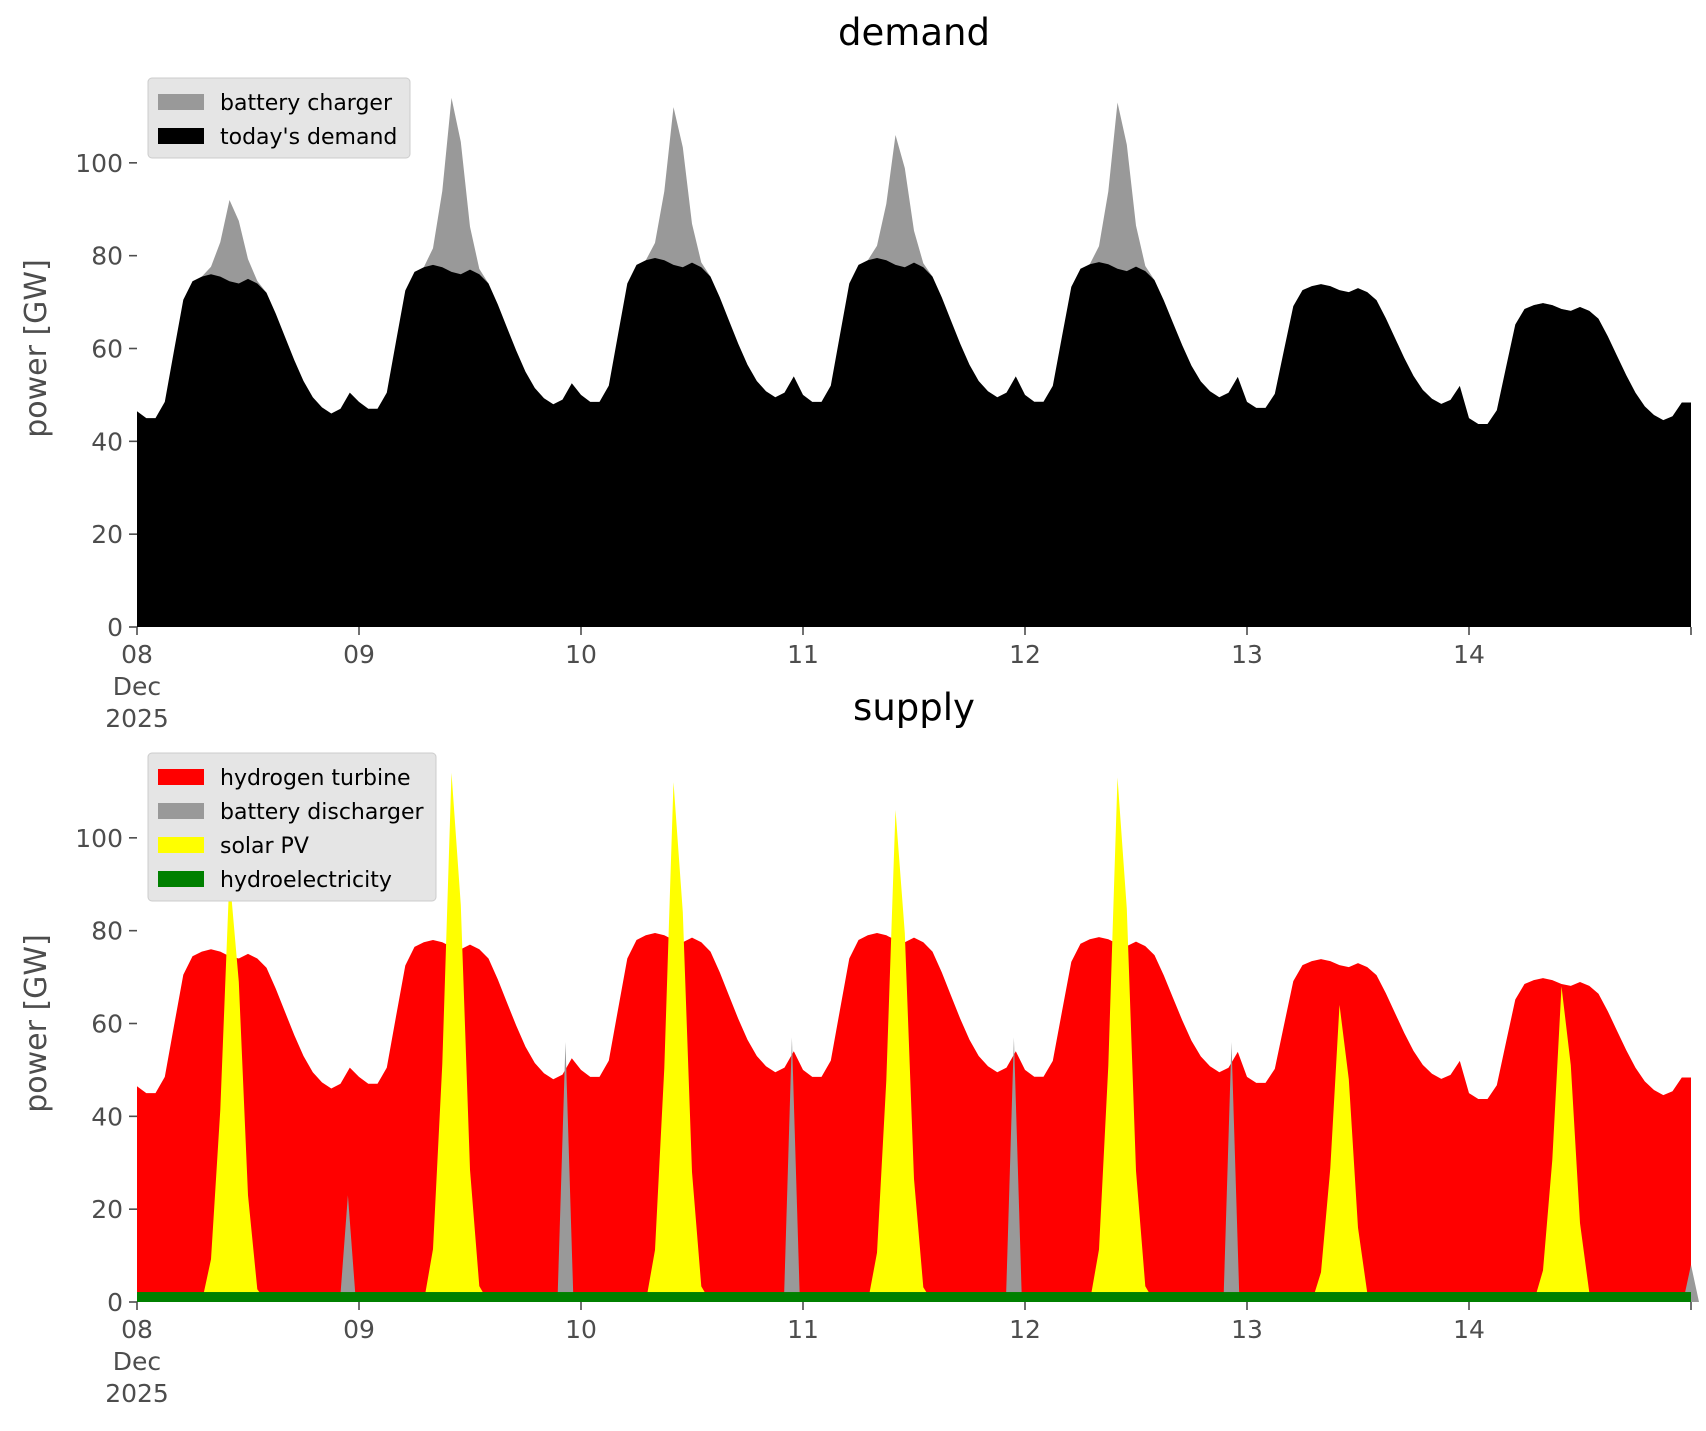  What do you see at coordinates (306, 103) in the screenshot?
I see `legend-label: battery charger` at bounding box center [306, 103].